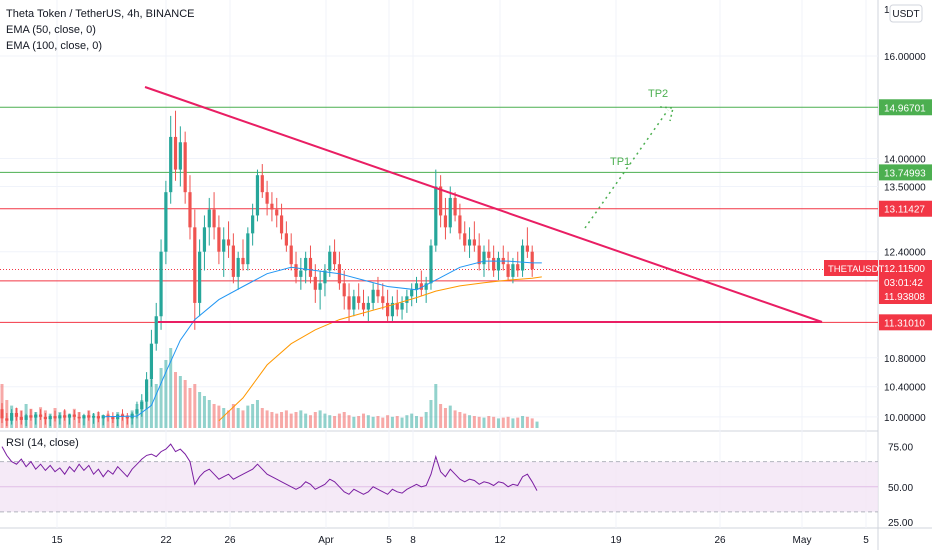 Image resolution: width=932 pixels, height=555 pixels. I want to click on price-tag-label: 11.31010, so click(904, 323).